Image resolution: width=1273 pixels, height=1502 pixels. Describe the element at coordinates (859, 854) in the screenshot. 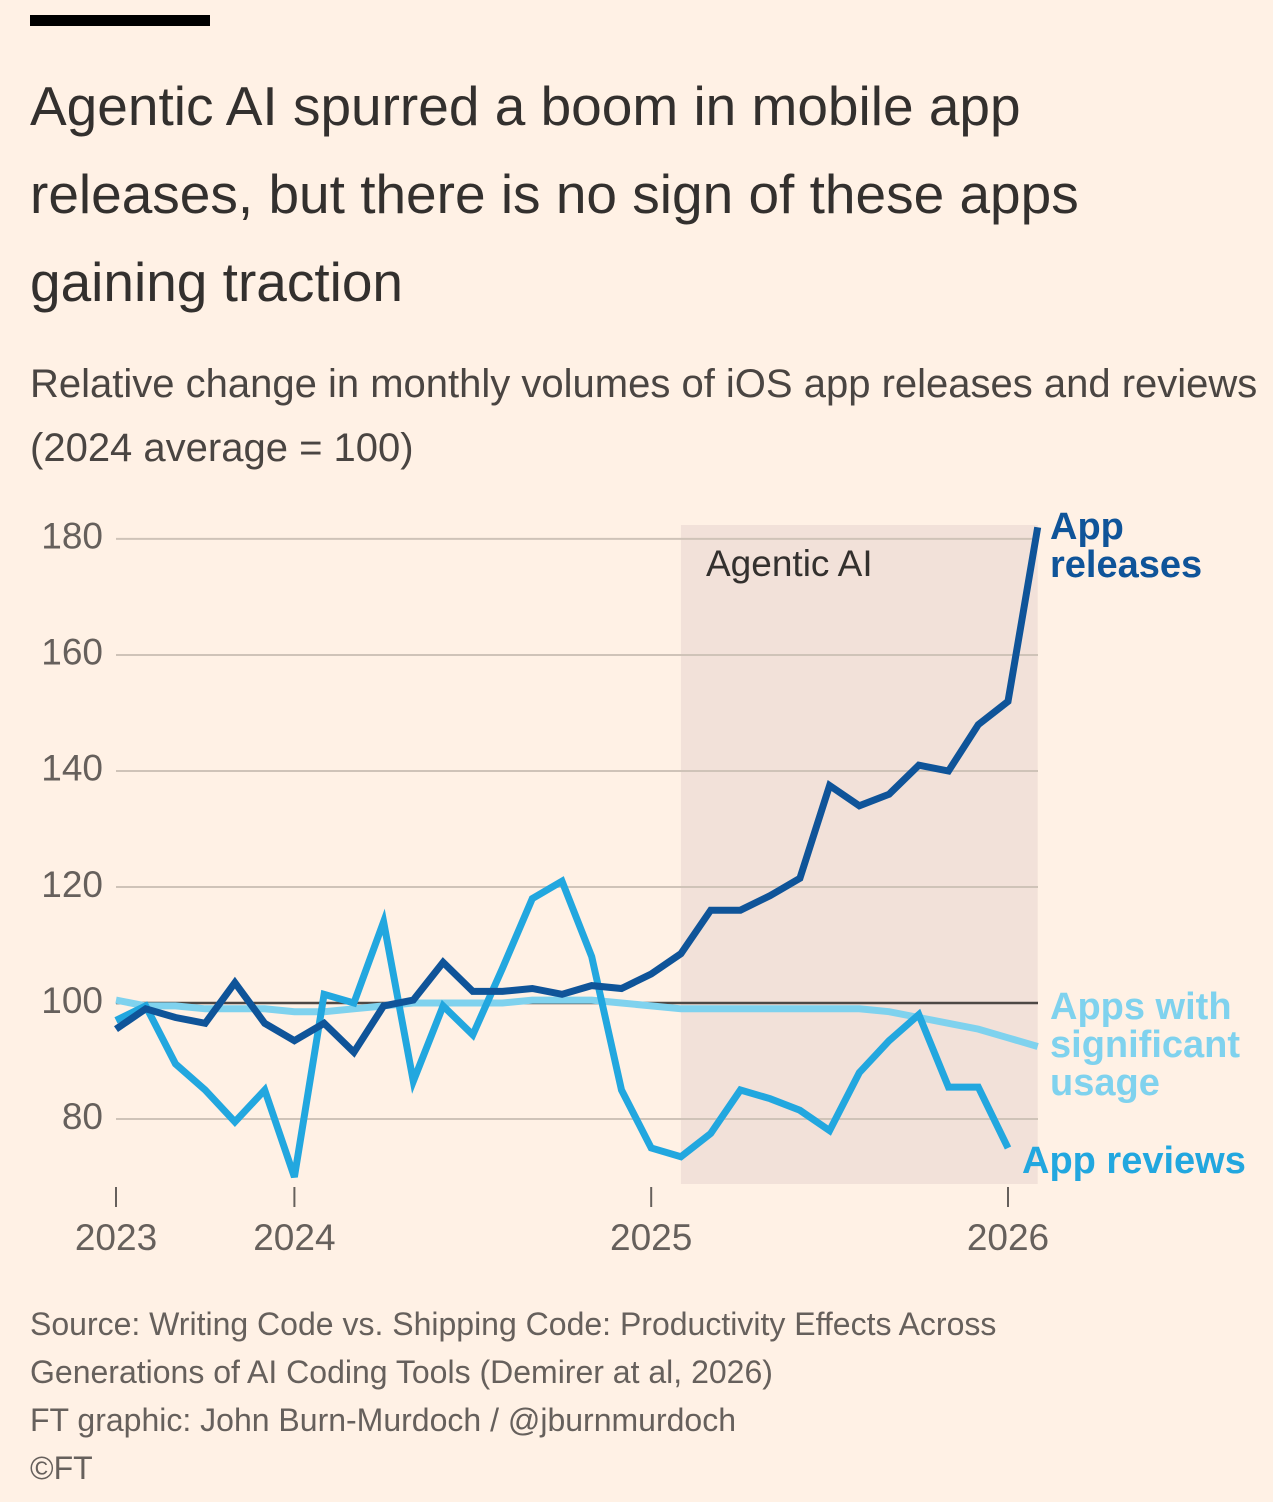

I see `shaded-region` at that location.